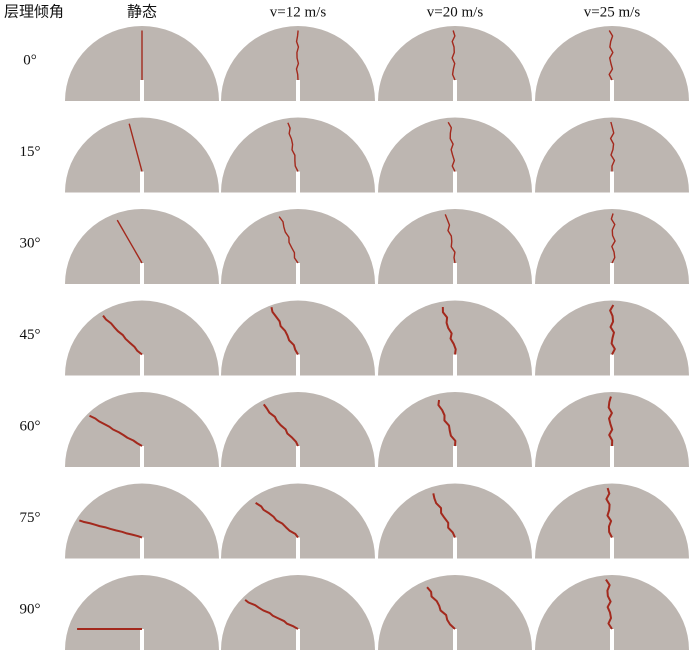 The width and height of the screenshot is (700, 657). Describe the element at coordinates (30, 426) in the screenshot. I see `row-label: 60°` at that location.